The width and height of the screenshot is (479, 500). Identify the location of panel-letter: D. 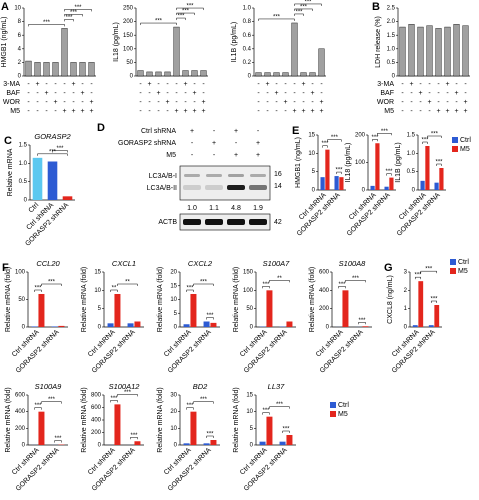
(101, 128).